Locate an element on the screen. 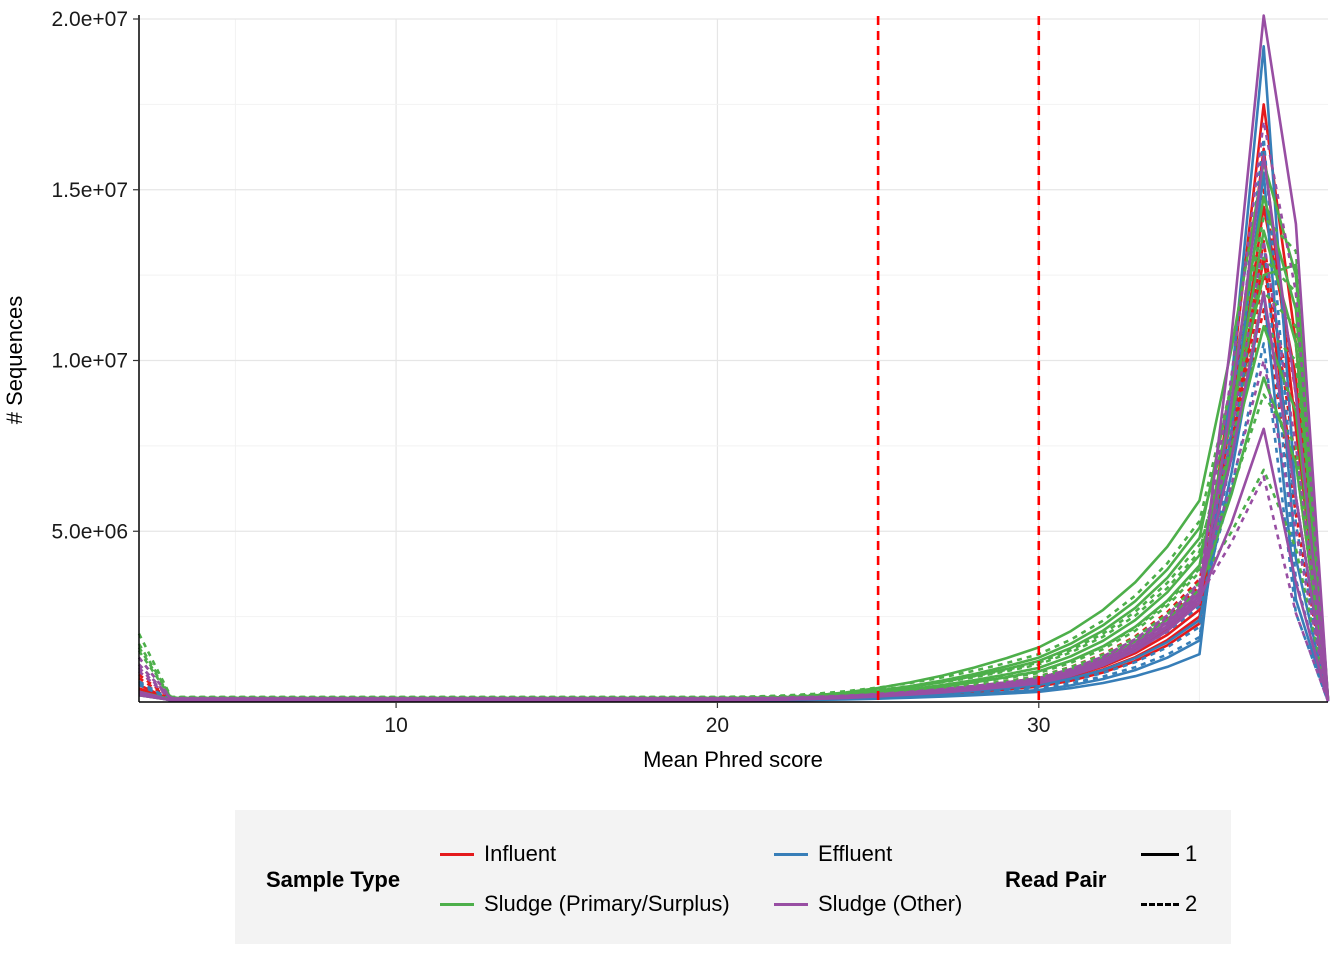 The height and width of the screenshot is (960, 1344). legend-key-dashed is located at coordinates (1160, 904).